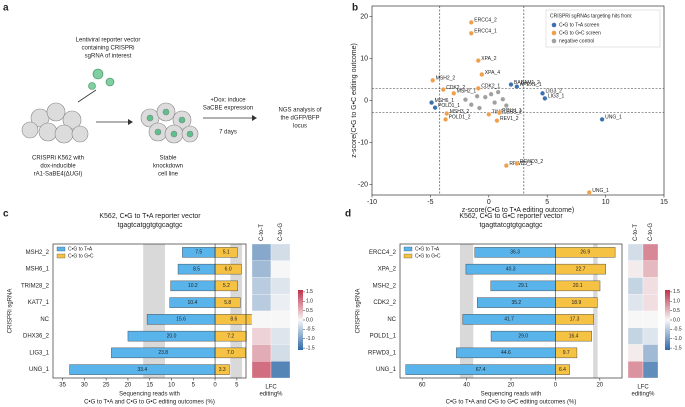  Describe the element at coordinates (226, 253) in the screenshot. I see `value-label: 5.1` at that location.